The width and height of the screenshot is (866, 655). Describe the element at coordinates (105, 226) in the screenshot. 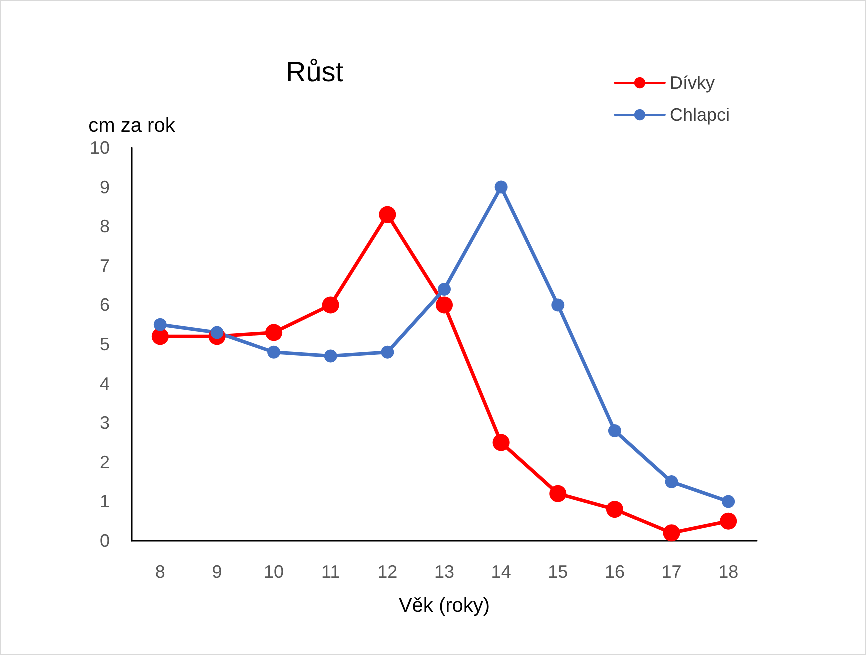

I see `y-tick-label: 8` at that location.